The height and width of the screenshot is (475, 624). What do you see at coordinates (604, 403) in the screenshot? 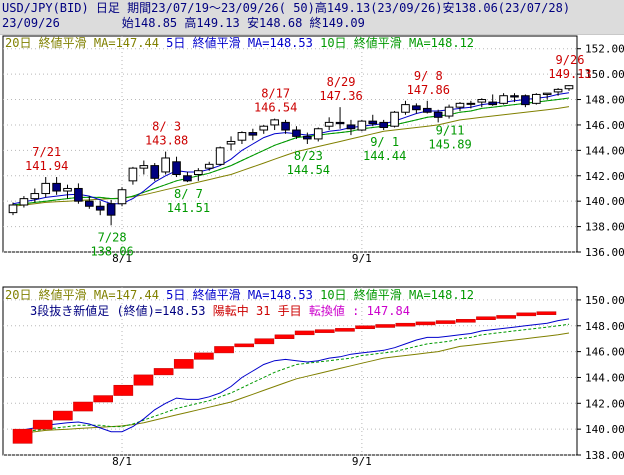
I see `brick-tick-label: 142.00` at bounding box center [604, 403].